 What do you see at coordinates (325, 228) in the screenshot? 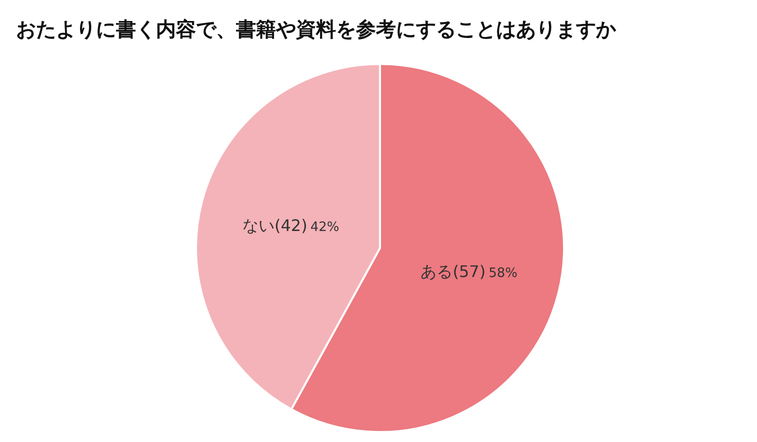
I see `data-label: 42%` at bounding box center [325, 228].